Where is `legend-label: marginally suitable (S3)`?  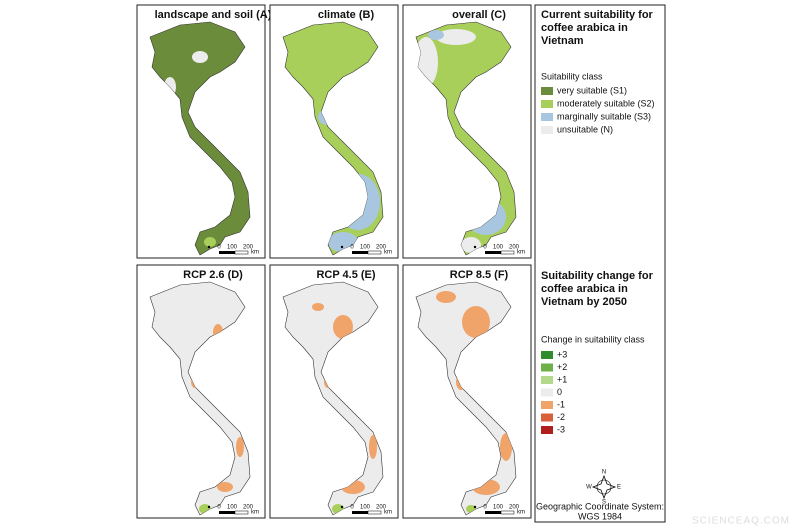 legend-label: marginally suitable (S3) is located at coordinates (604, 116).